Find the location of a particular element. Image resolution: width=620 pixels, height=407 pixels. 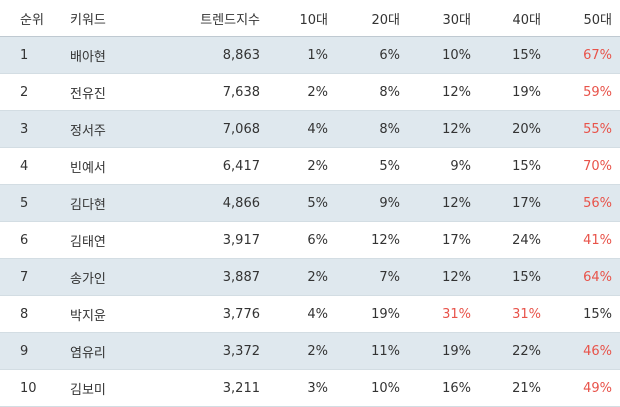

cell-keyword: 염유리 is located at coordinates (105, 351).